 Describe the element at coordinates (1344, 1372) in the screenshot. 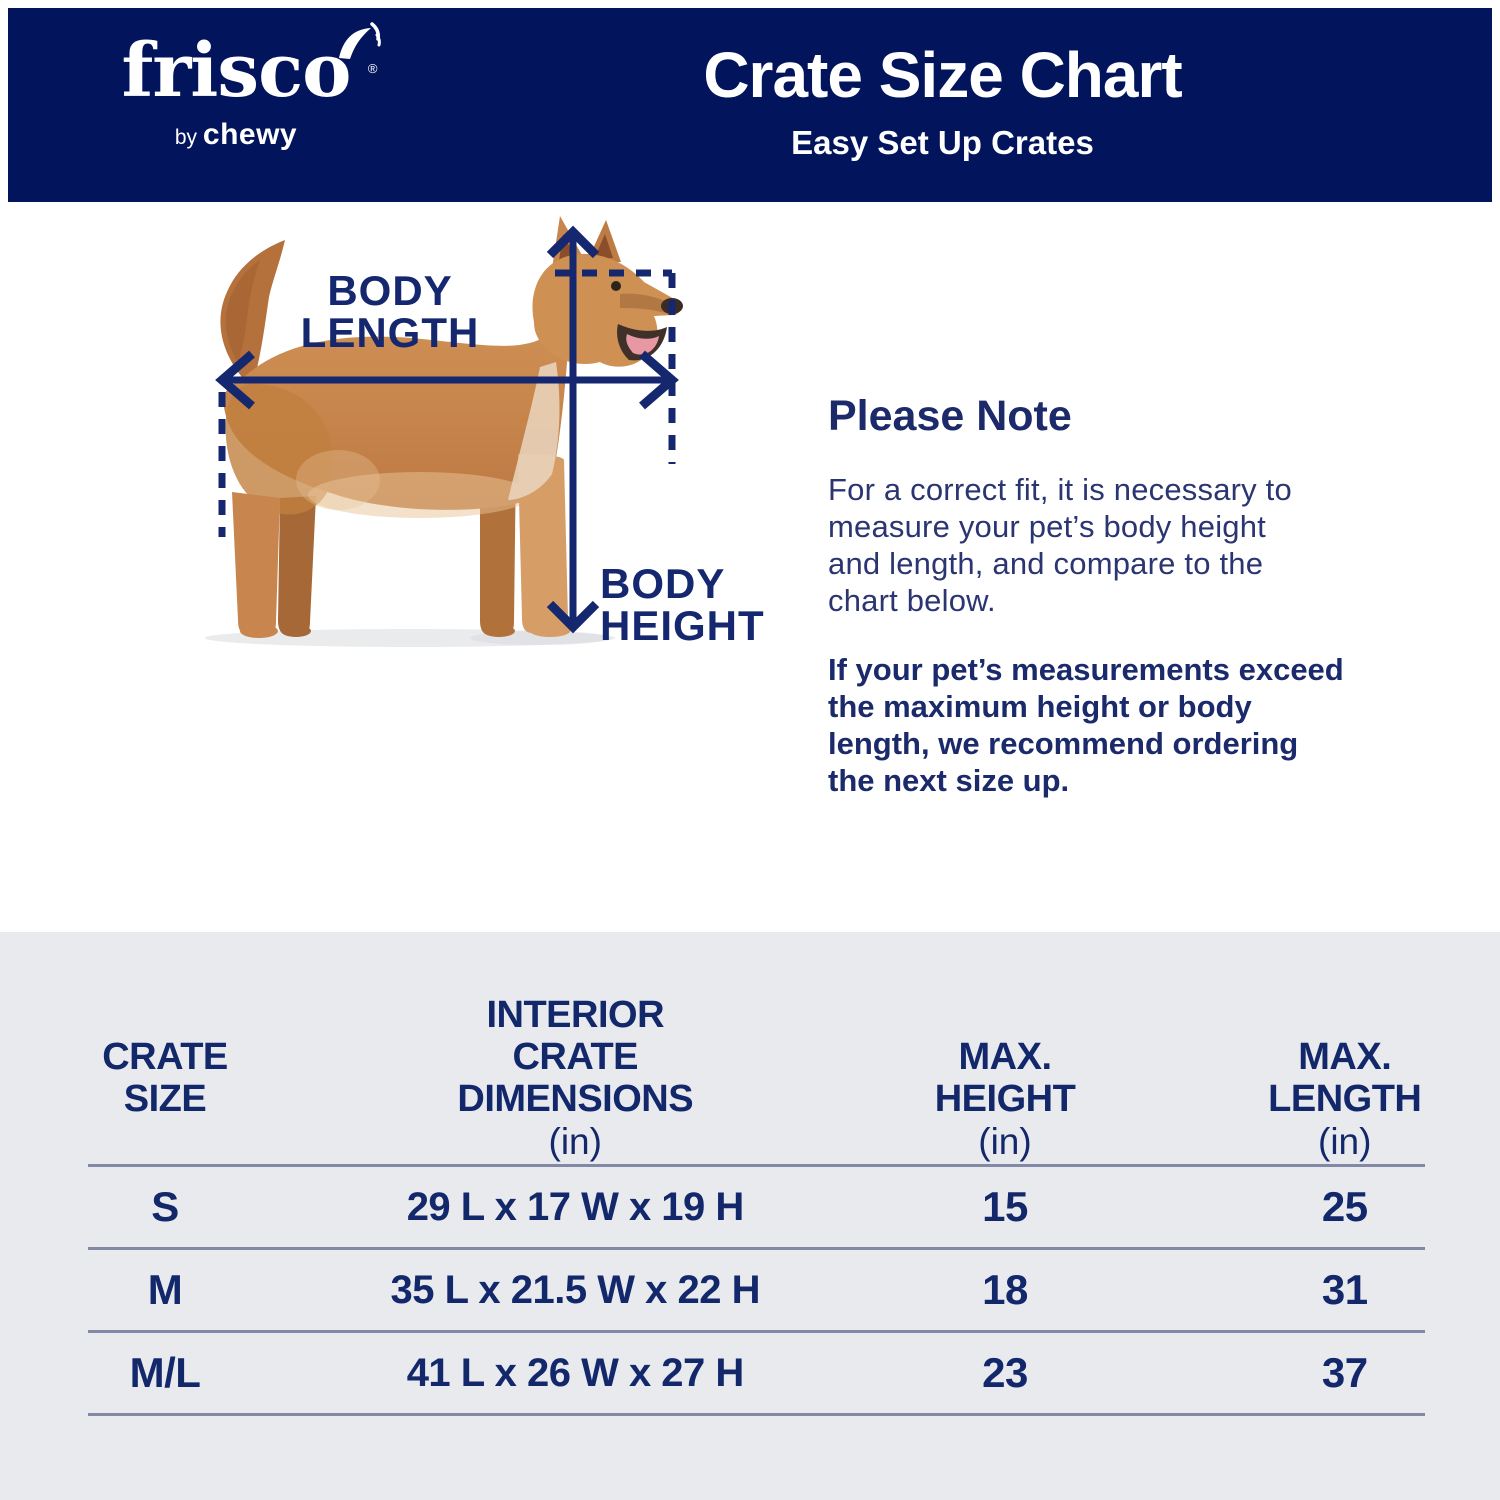

I see `cell-max-length: 37` at that location.